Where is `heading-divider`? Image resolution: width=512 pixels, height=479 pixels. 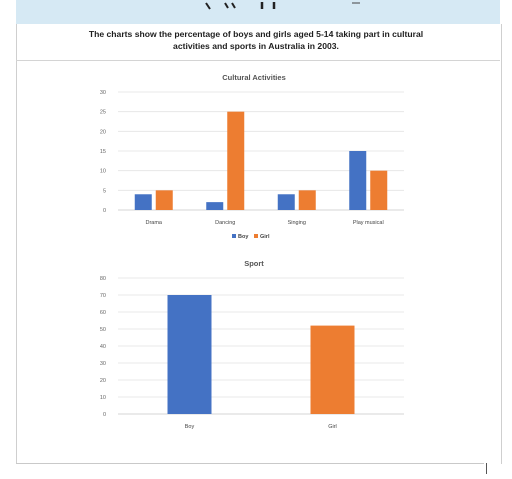 heading-divider is located at coordinates (258, 60).